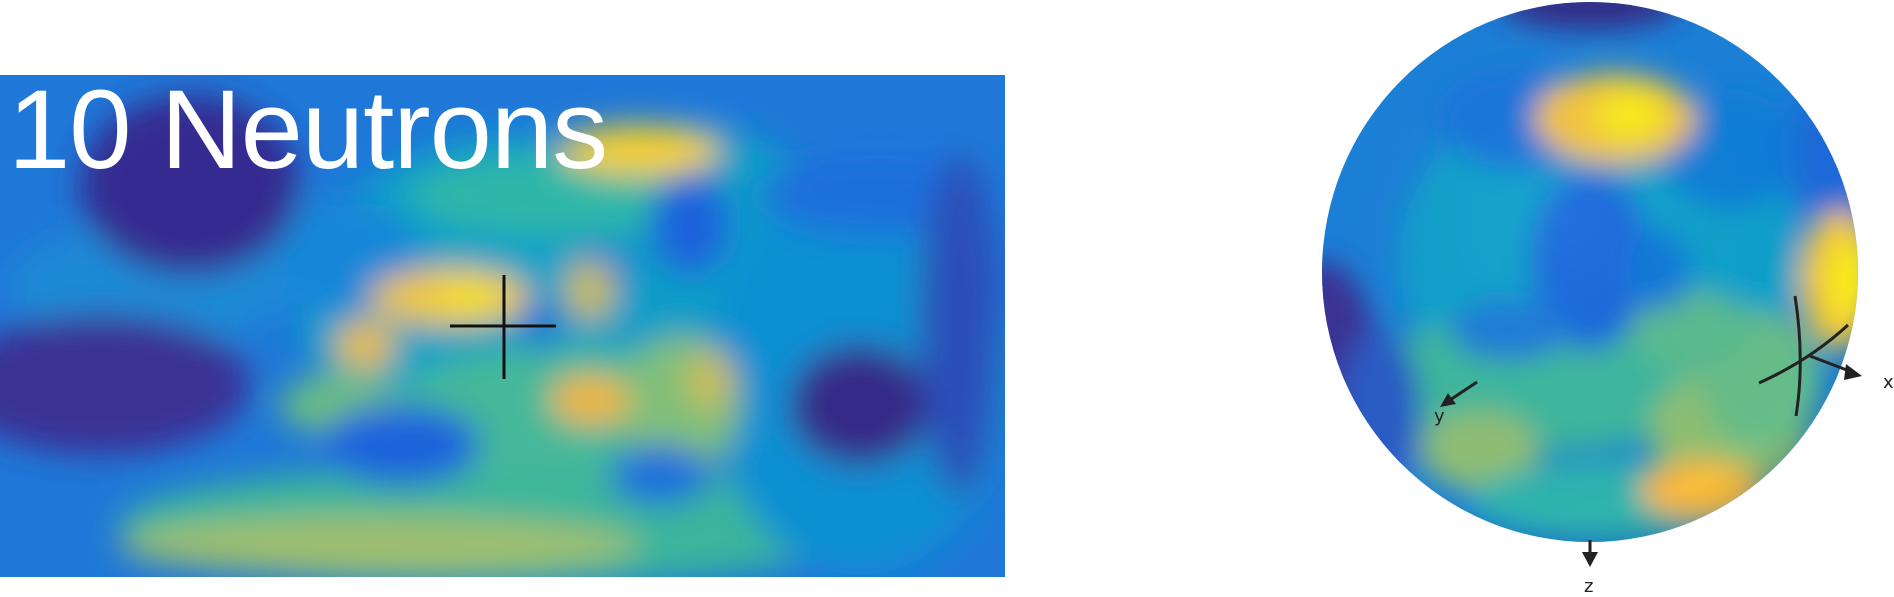 The image size is (1894, 597). I want to click on x-axis-label: x, so click(1888, 382).